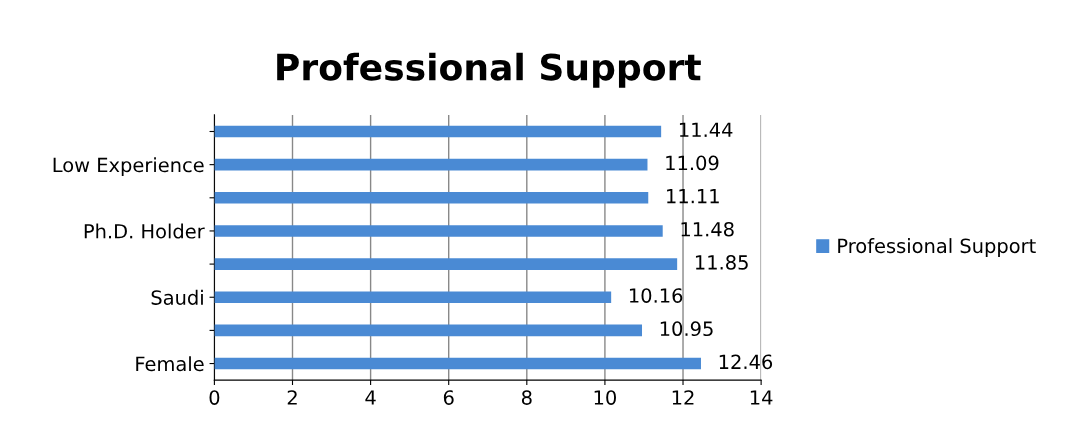  What do you see at coordinates (526, 397) in the screenshot?
I see `x-tick-label: 8` at bounding box center [526, 397].